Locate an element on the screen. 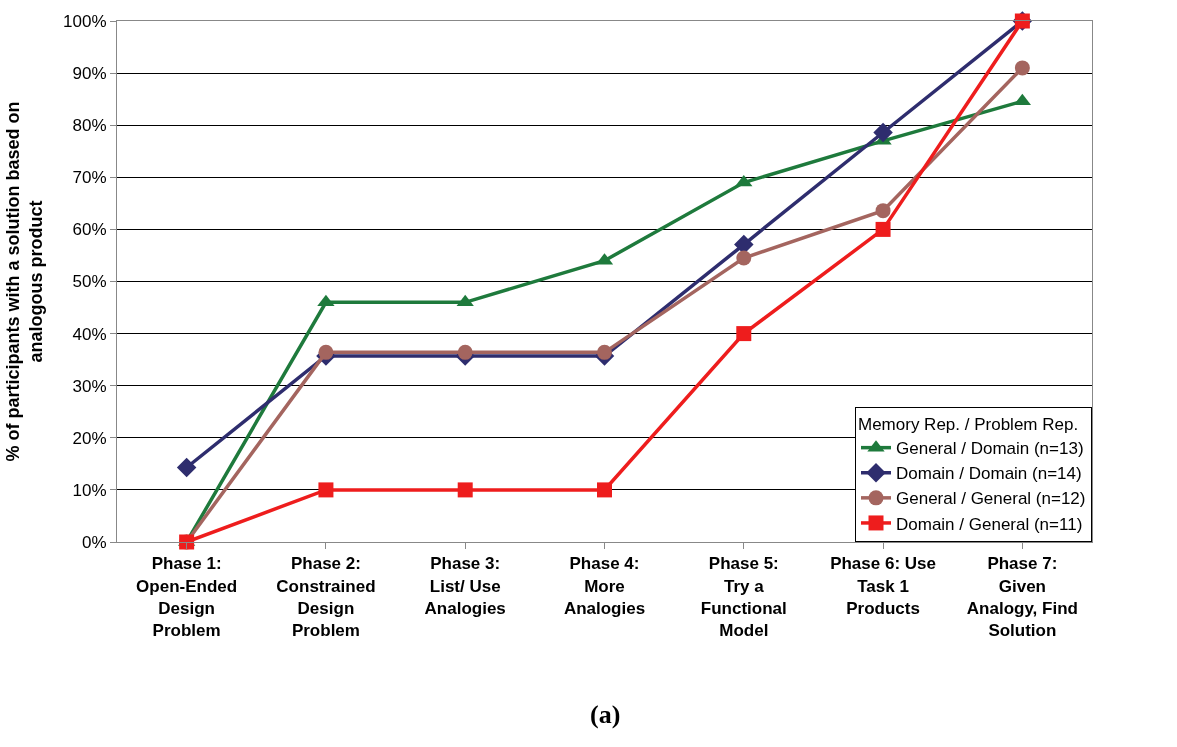  legend-label: General / General (n=12) is located at coordinates (991, 499).